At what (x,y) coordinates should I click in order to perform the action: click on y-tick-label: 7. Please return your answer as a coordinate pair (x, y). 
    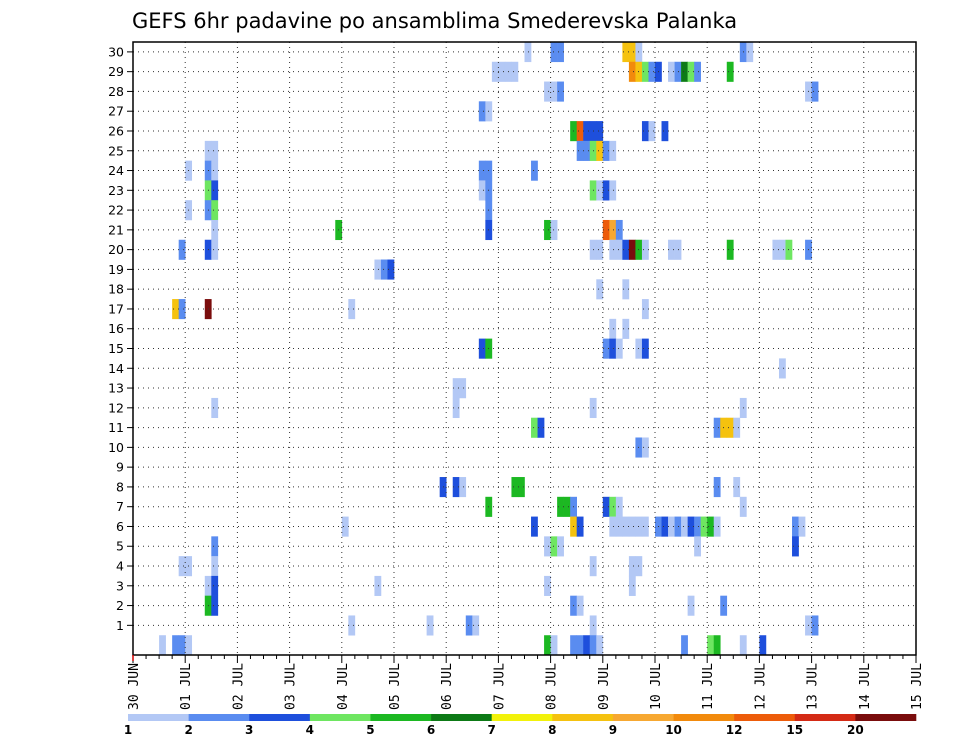
    Looking at the image, I should click on (120, 506).